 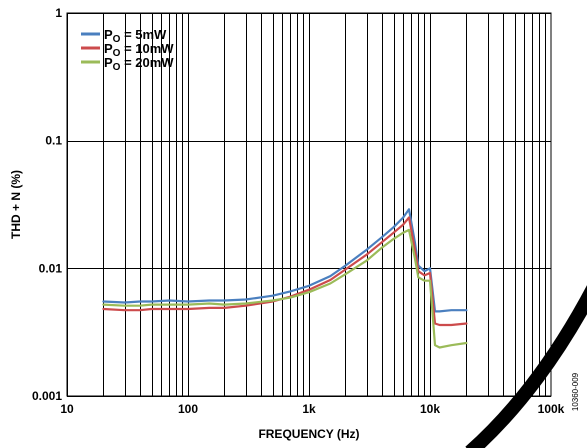 I want to click on y-tick-label: 0.01, so click(x=51, y=268).